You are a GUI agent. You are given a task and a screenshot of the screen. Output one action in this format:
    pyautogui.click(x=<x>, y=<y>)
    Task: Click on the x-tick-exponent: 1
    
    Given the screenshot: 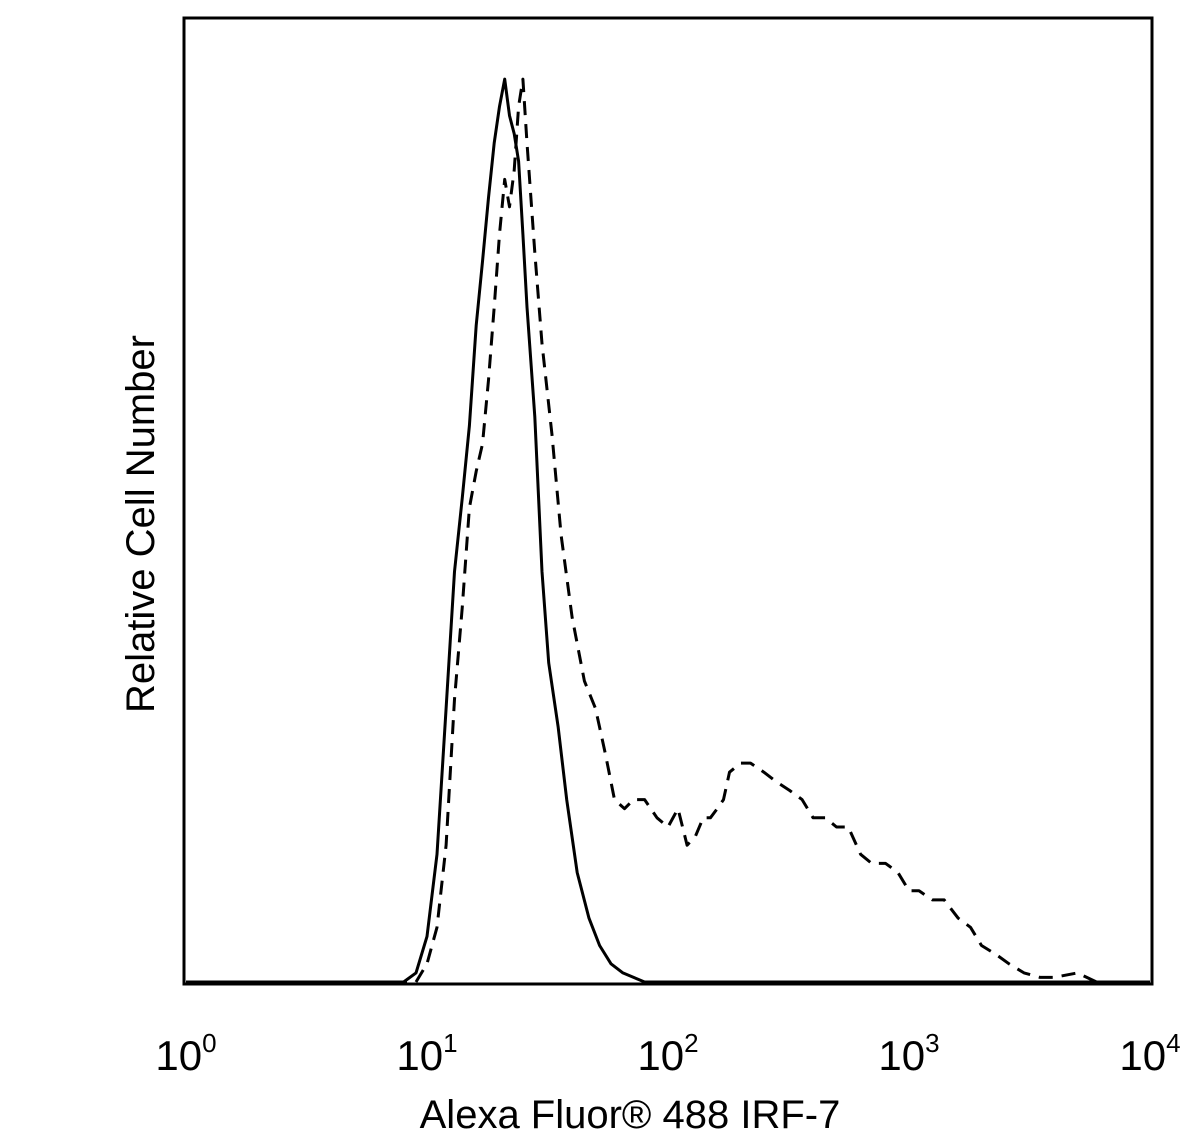 What is the action you would take?
    pyautogui.click(x=450, y=1043)
    